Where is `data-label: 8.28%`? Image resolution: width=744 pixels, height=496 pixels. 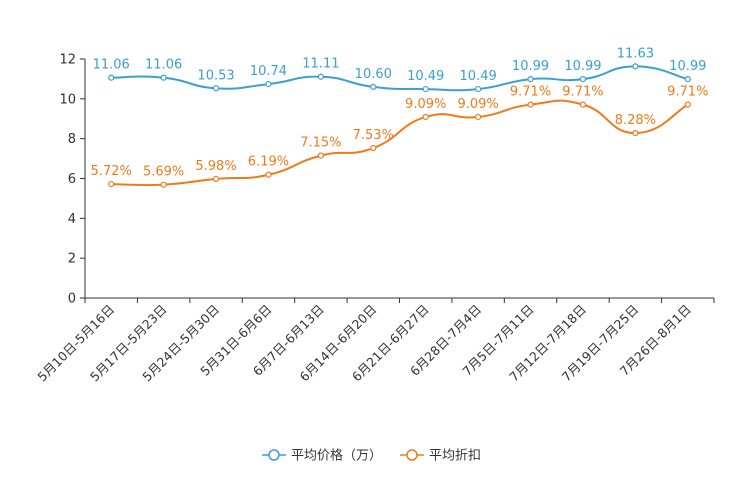 data-label: 8.28% is located at coordinates (635, 120).